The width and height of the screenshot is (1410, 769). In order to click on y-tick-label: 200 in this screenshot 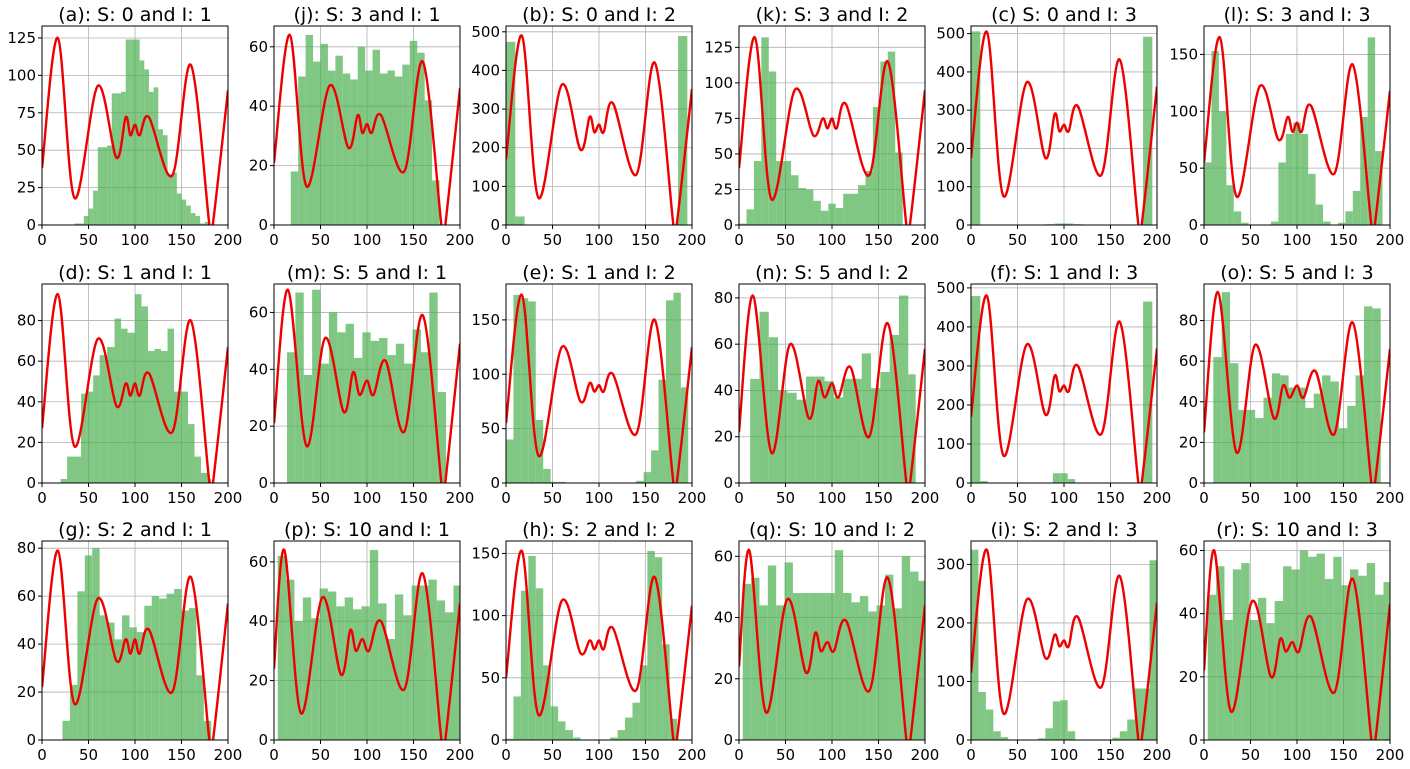, I will do `click(950, 623)`.